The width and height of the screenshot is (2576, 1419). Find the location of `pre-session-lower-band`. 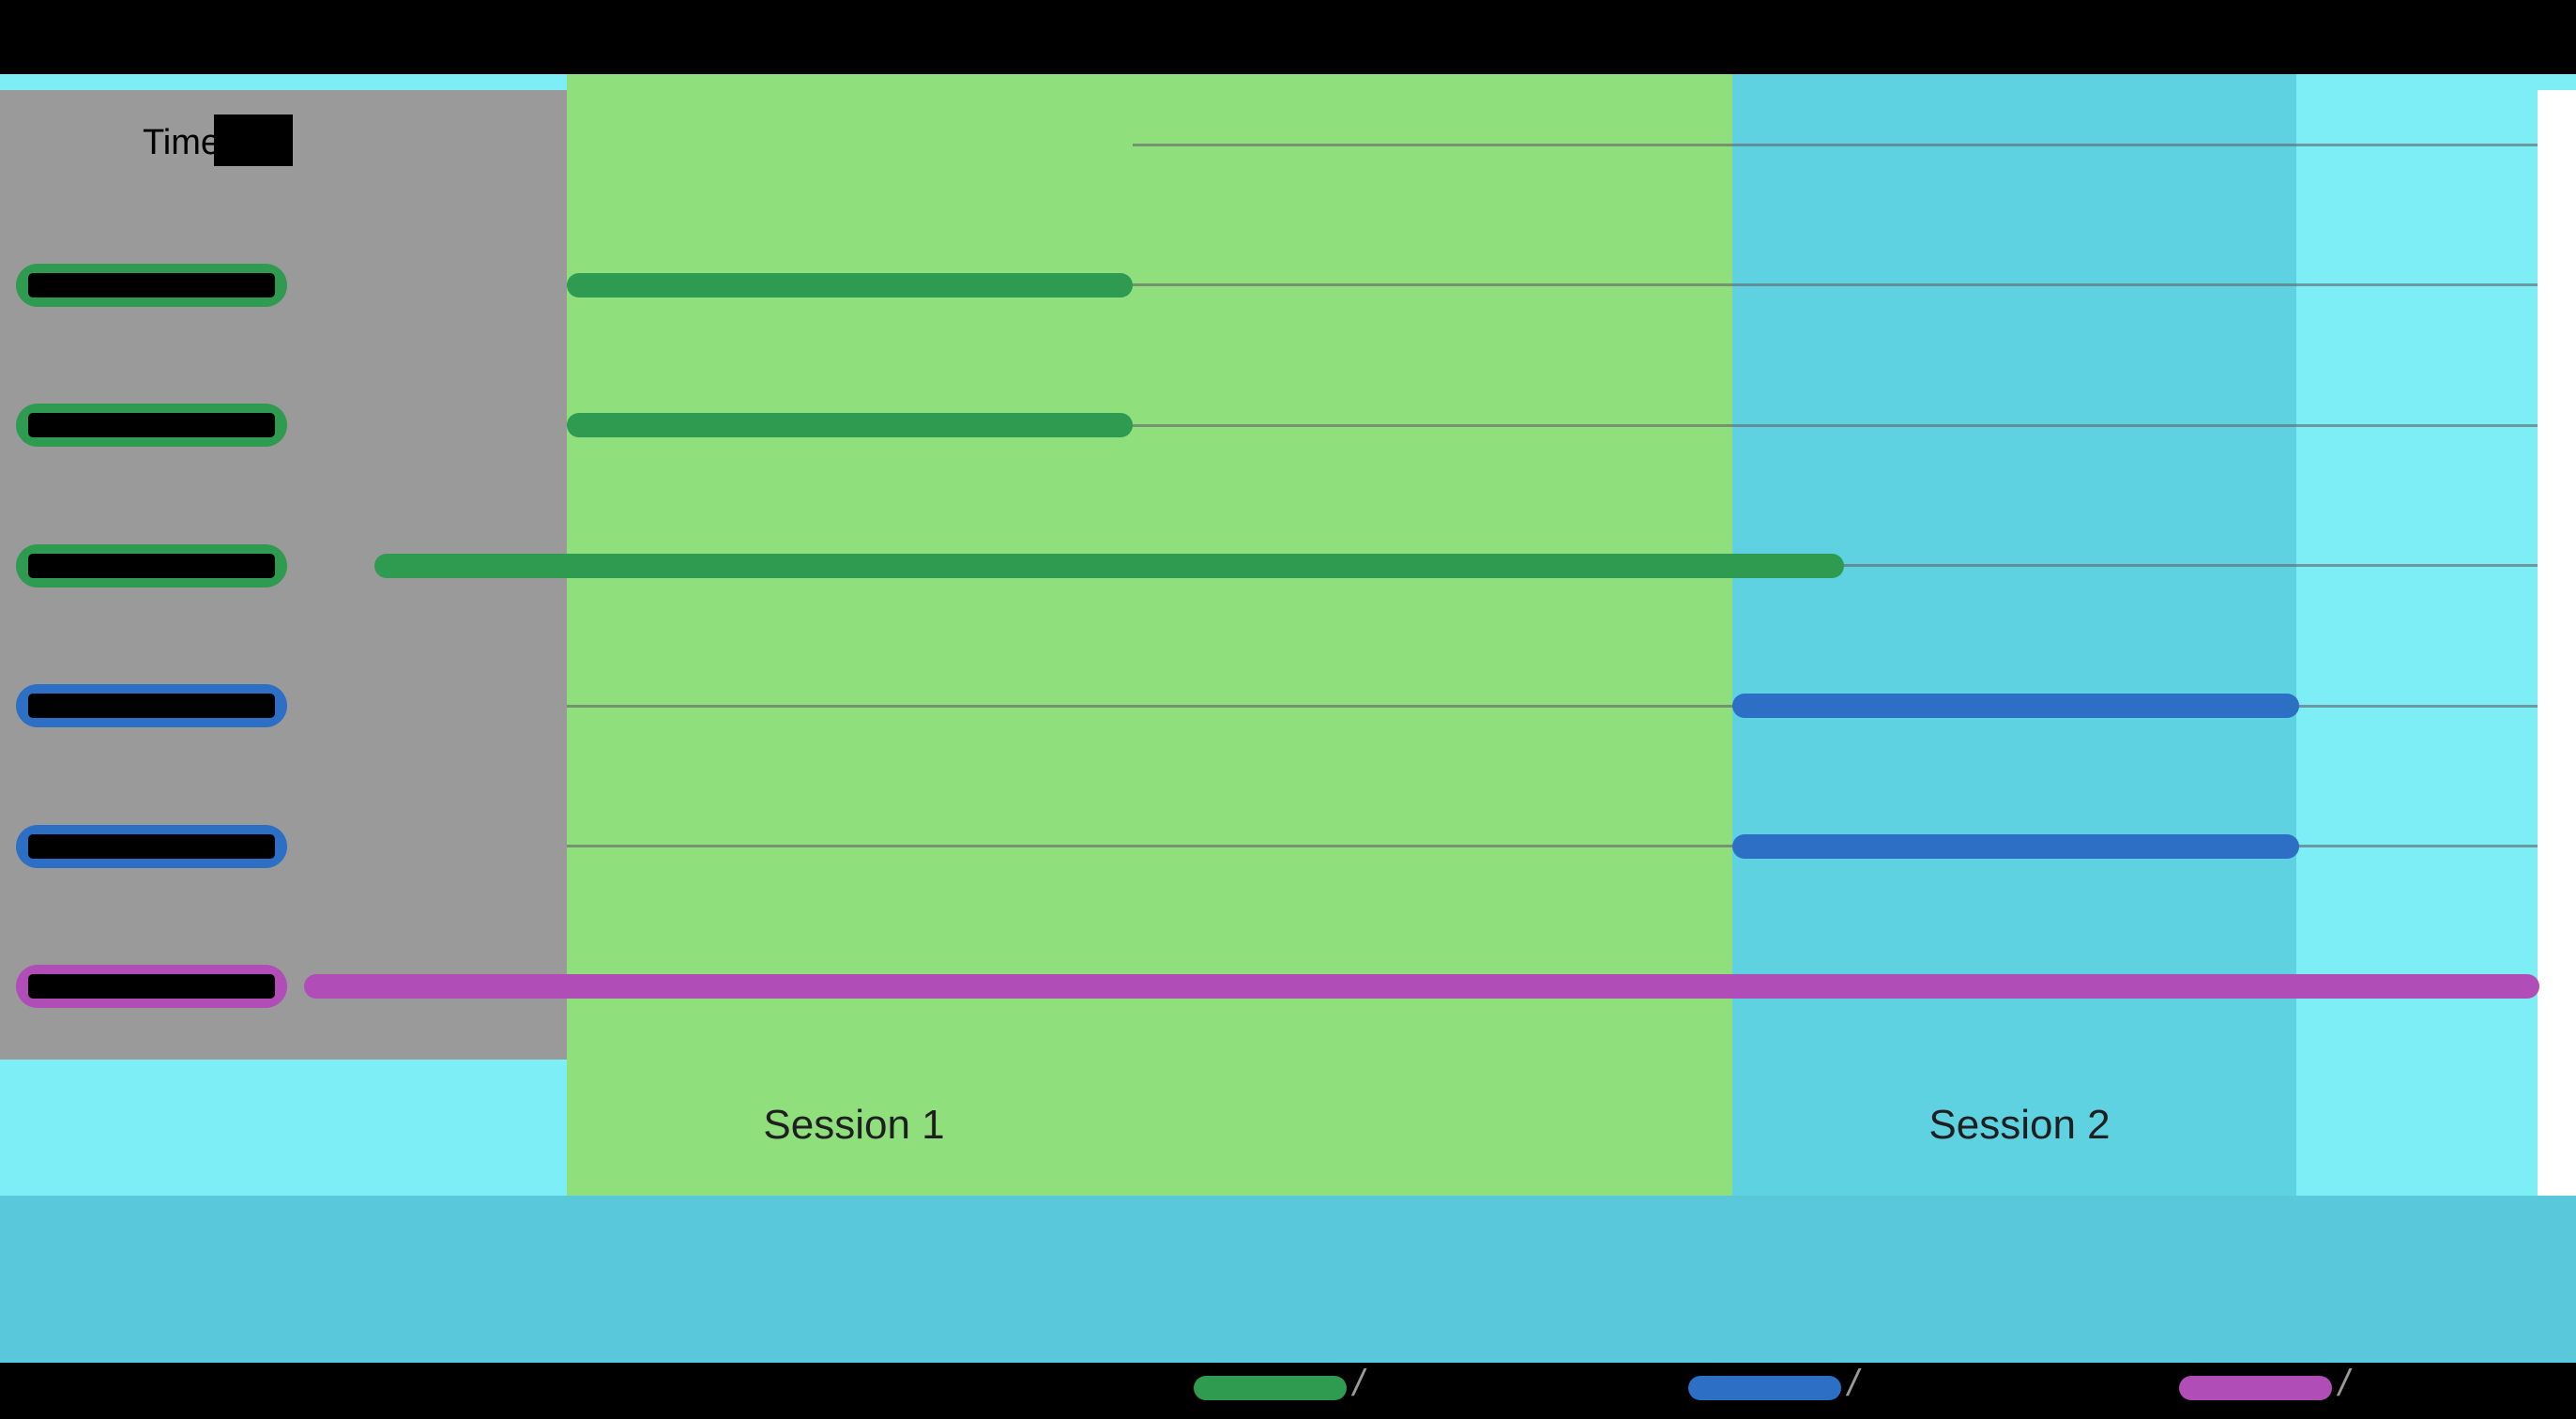

pre-session-lower-band is located at coordinates (283, 1128).